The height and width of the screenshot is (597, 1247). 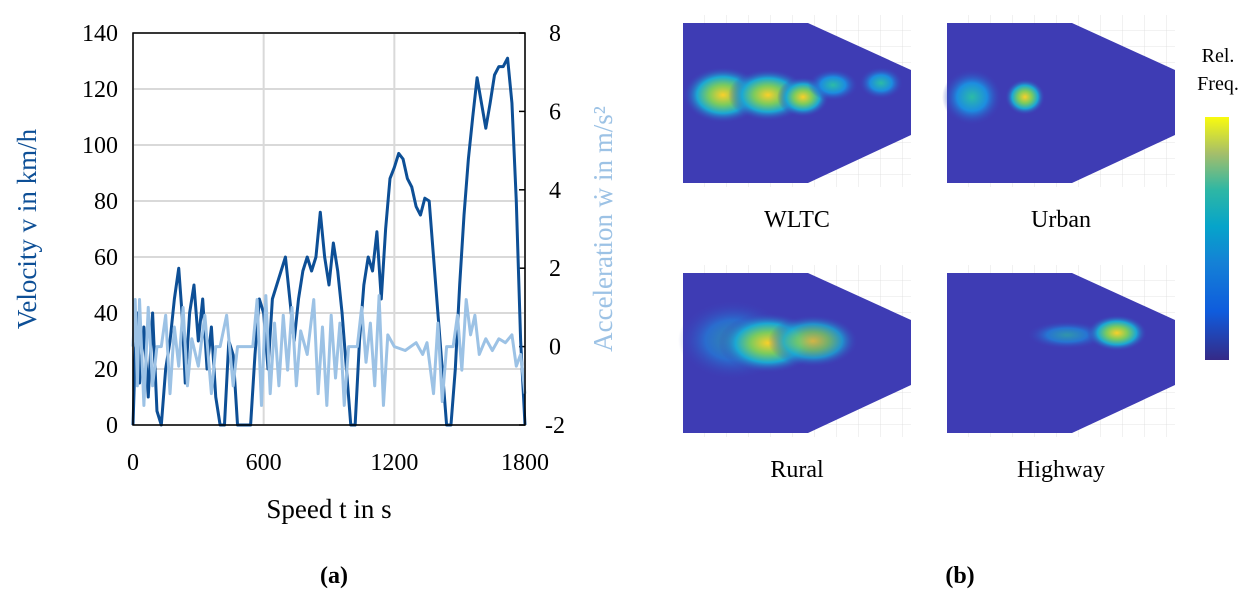 I want to click on panel-title: Urban, so click(x=1061, y=220).